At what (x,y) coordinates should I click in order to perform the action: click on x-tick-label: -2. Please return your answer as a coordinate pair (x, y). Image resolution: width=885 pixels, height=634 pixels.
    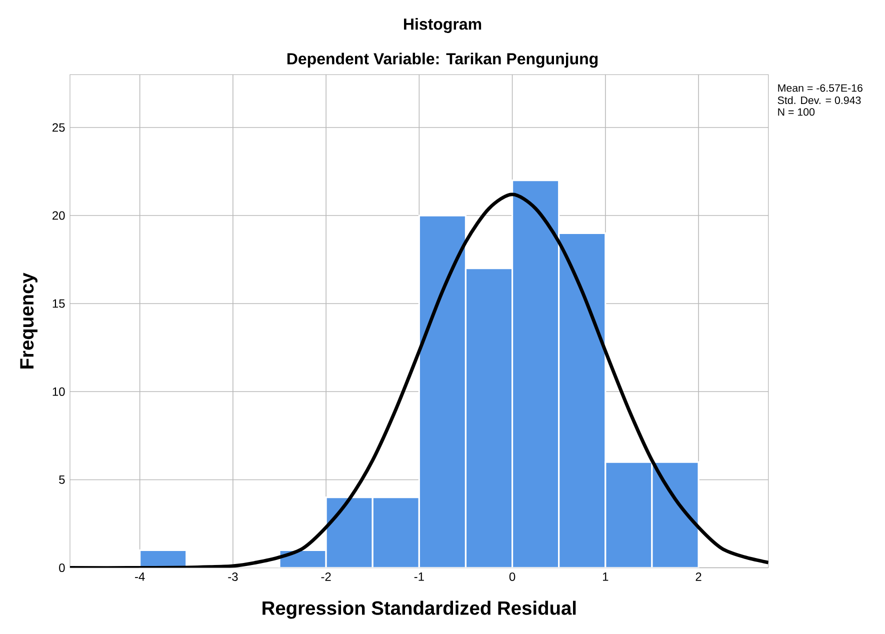
    Looking at the image, I should click on (326, 576).